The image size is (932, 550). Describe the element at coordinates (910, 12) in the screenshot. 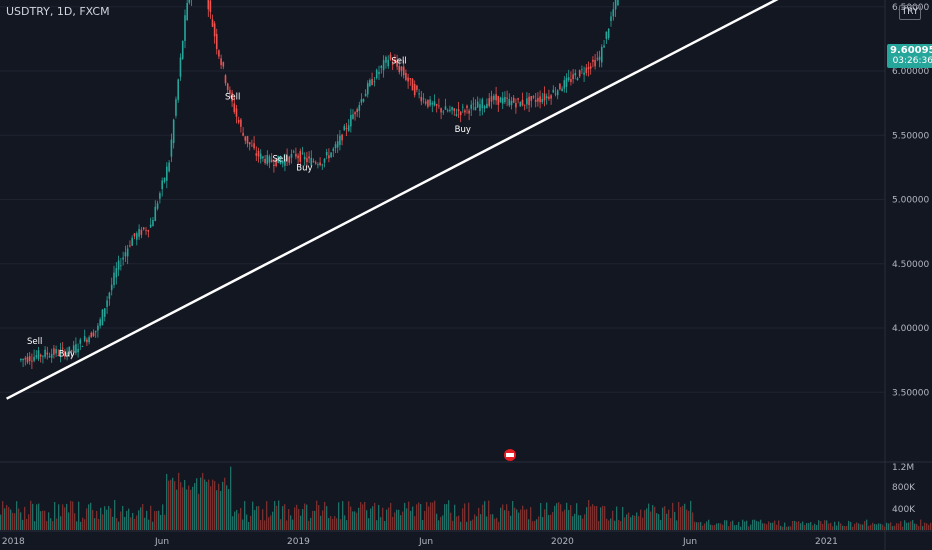

I see `currency-button: TRY` at that location.